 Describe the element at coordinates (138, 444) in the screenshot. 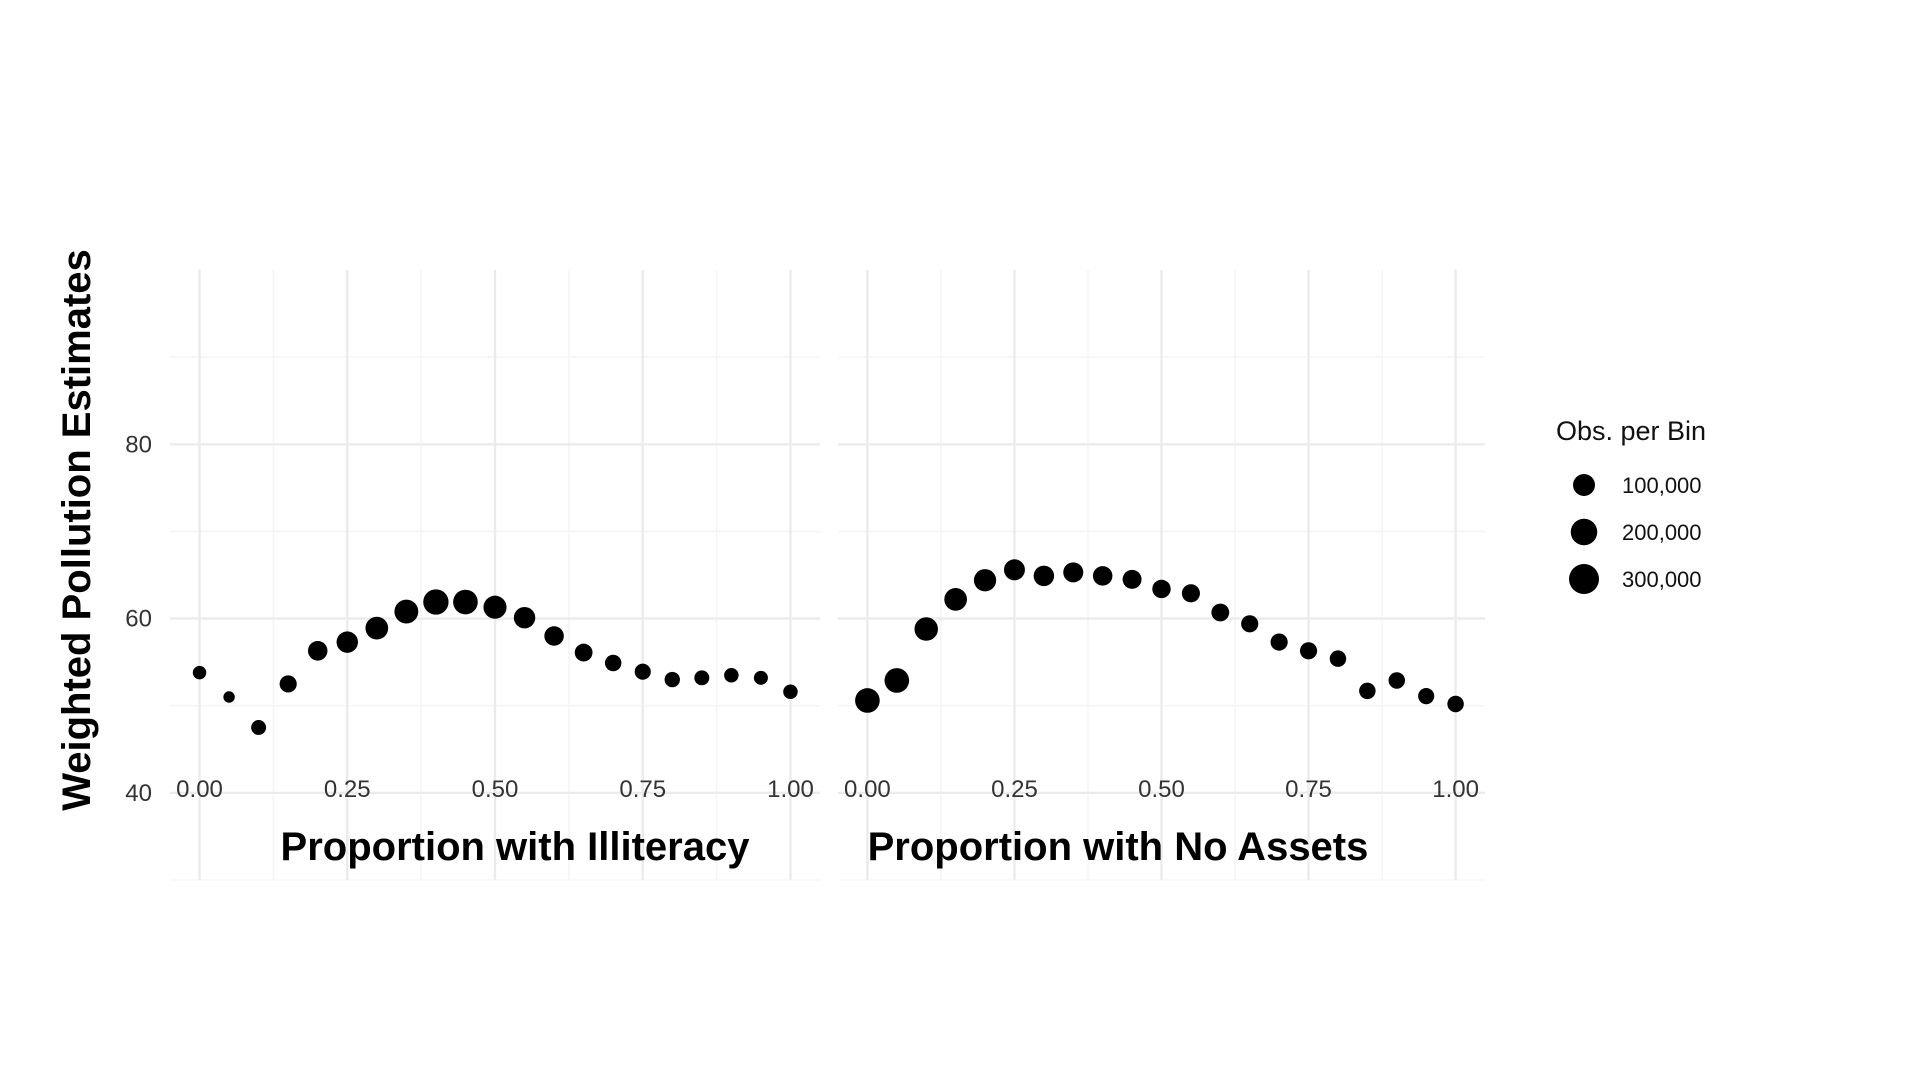

I see `y-tick-label: 80` at that location.